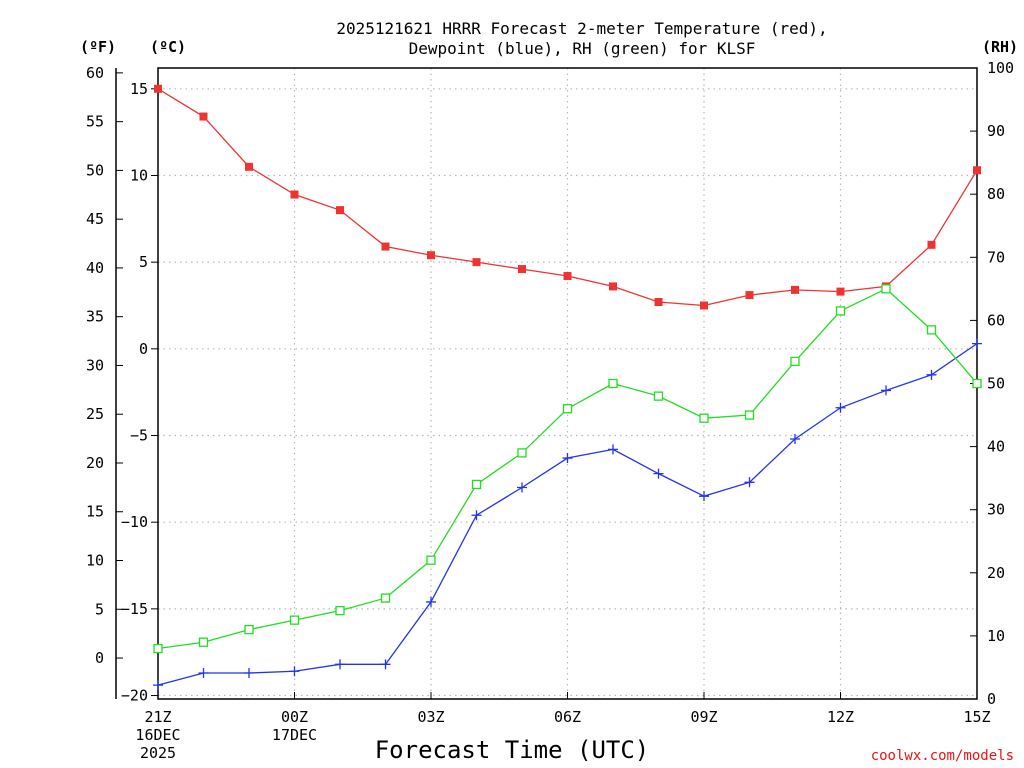 This screenshot has width=1024, height=768. I want to click on x-tick-label: 21Z, so click(157, 717).